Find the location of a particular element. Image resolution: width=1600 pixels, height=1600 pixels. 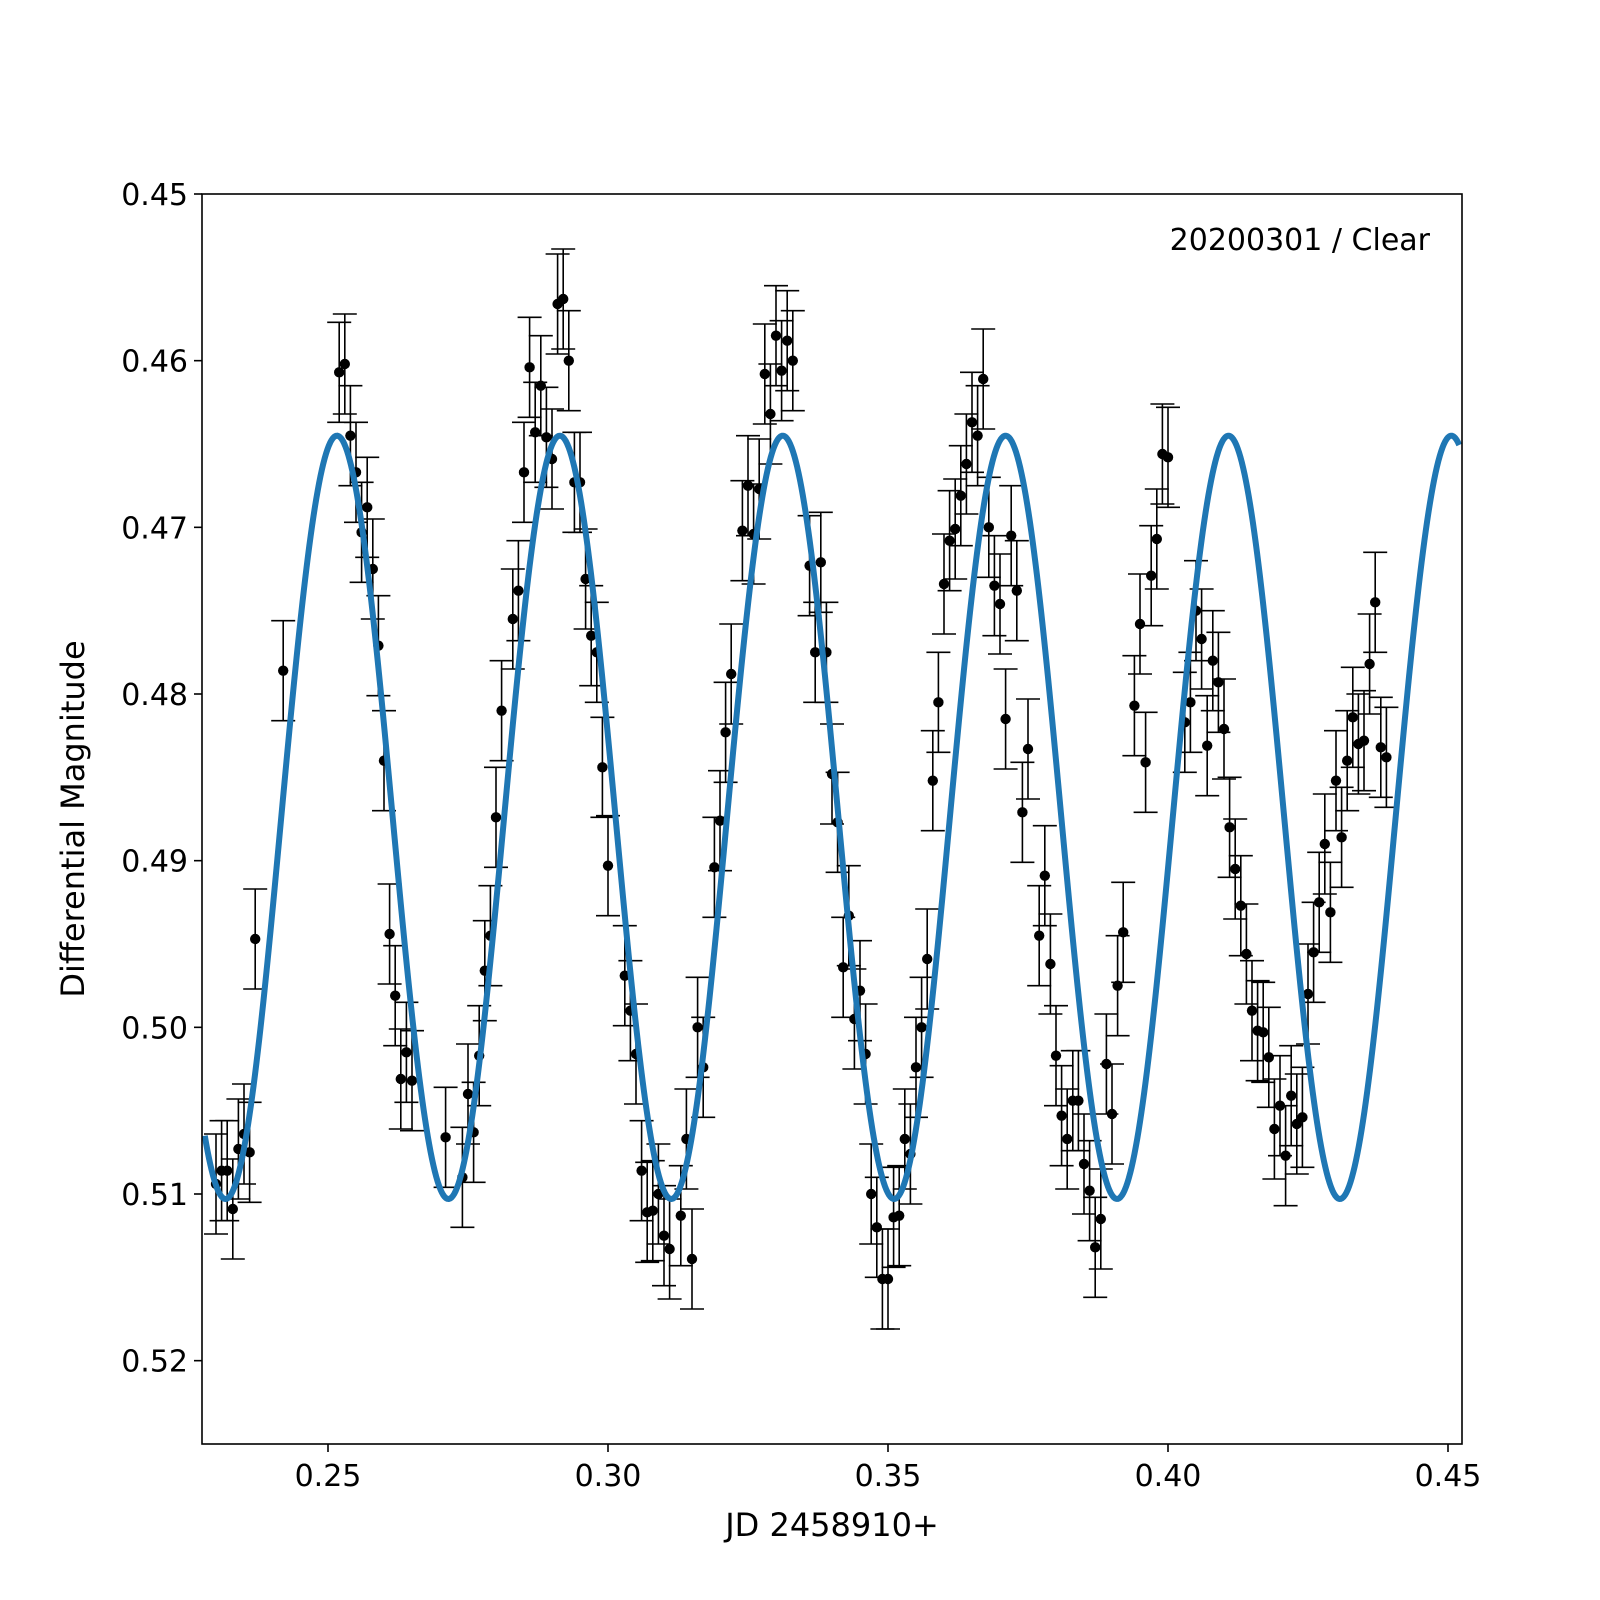

chart-annotation: 20200301 / Clear is located at coordinates (1300, 240).